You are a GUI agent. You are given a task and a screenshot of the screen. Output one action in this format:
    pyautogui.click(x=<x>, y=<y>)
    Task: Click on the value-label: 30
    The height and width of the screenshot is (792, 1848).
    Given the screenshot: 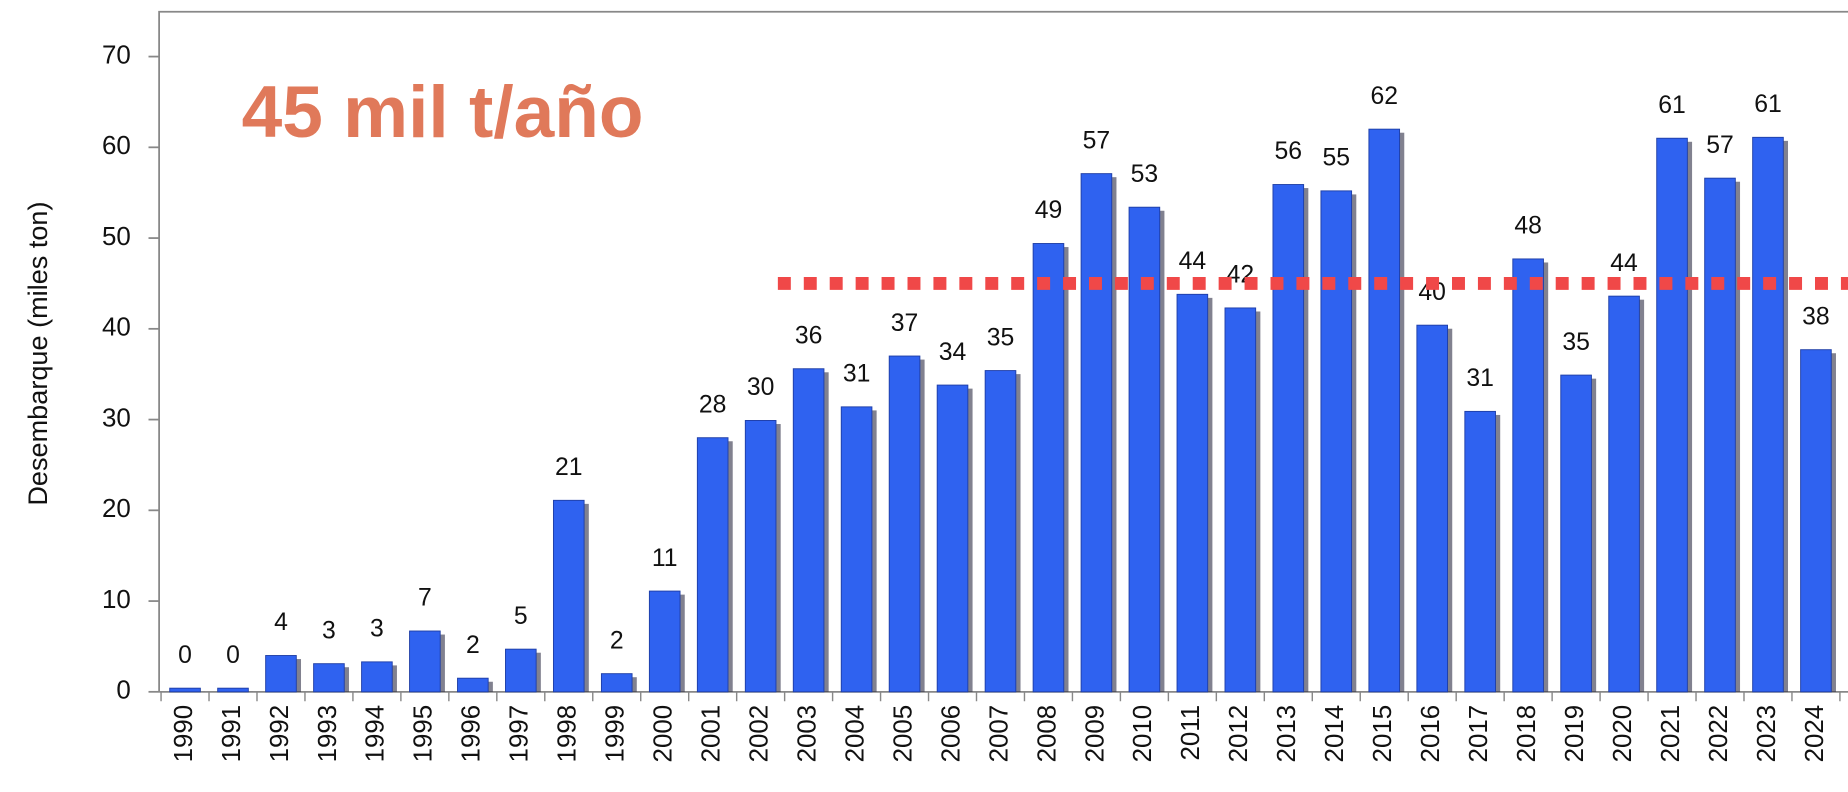 What is the action you would take?
    pyautogui.click(x=761, y=387)
    